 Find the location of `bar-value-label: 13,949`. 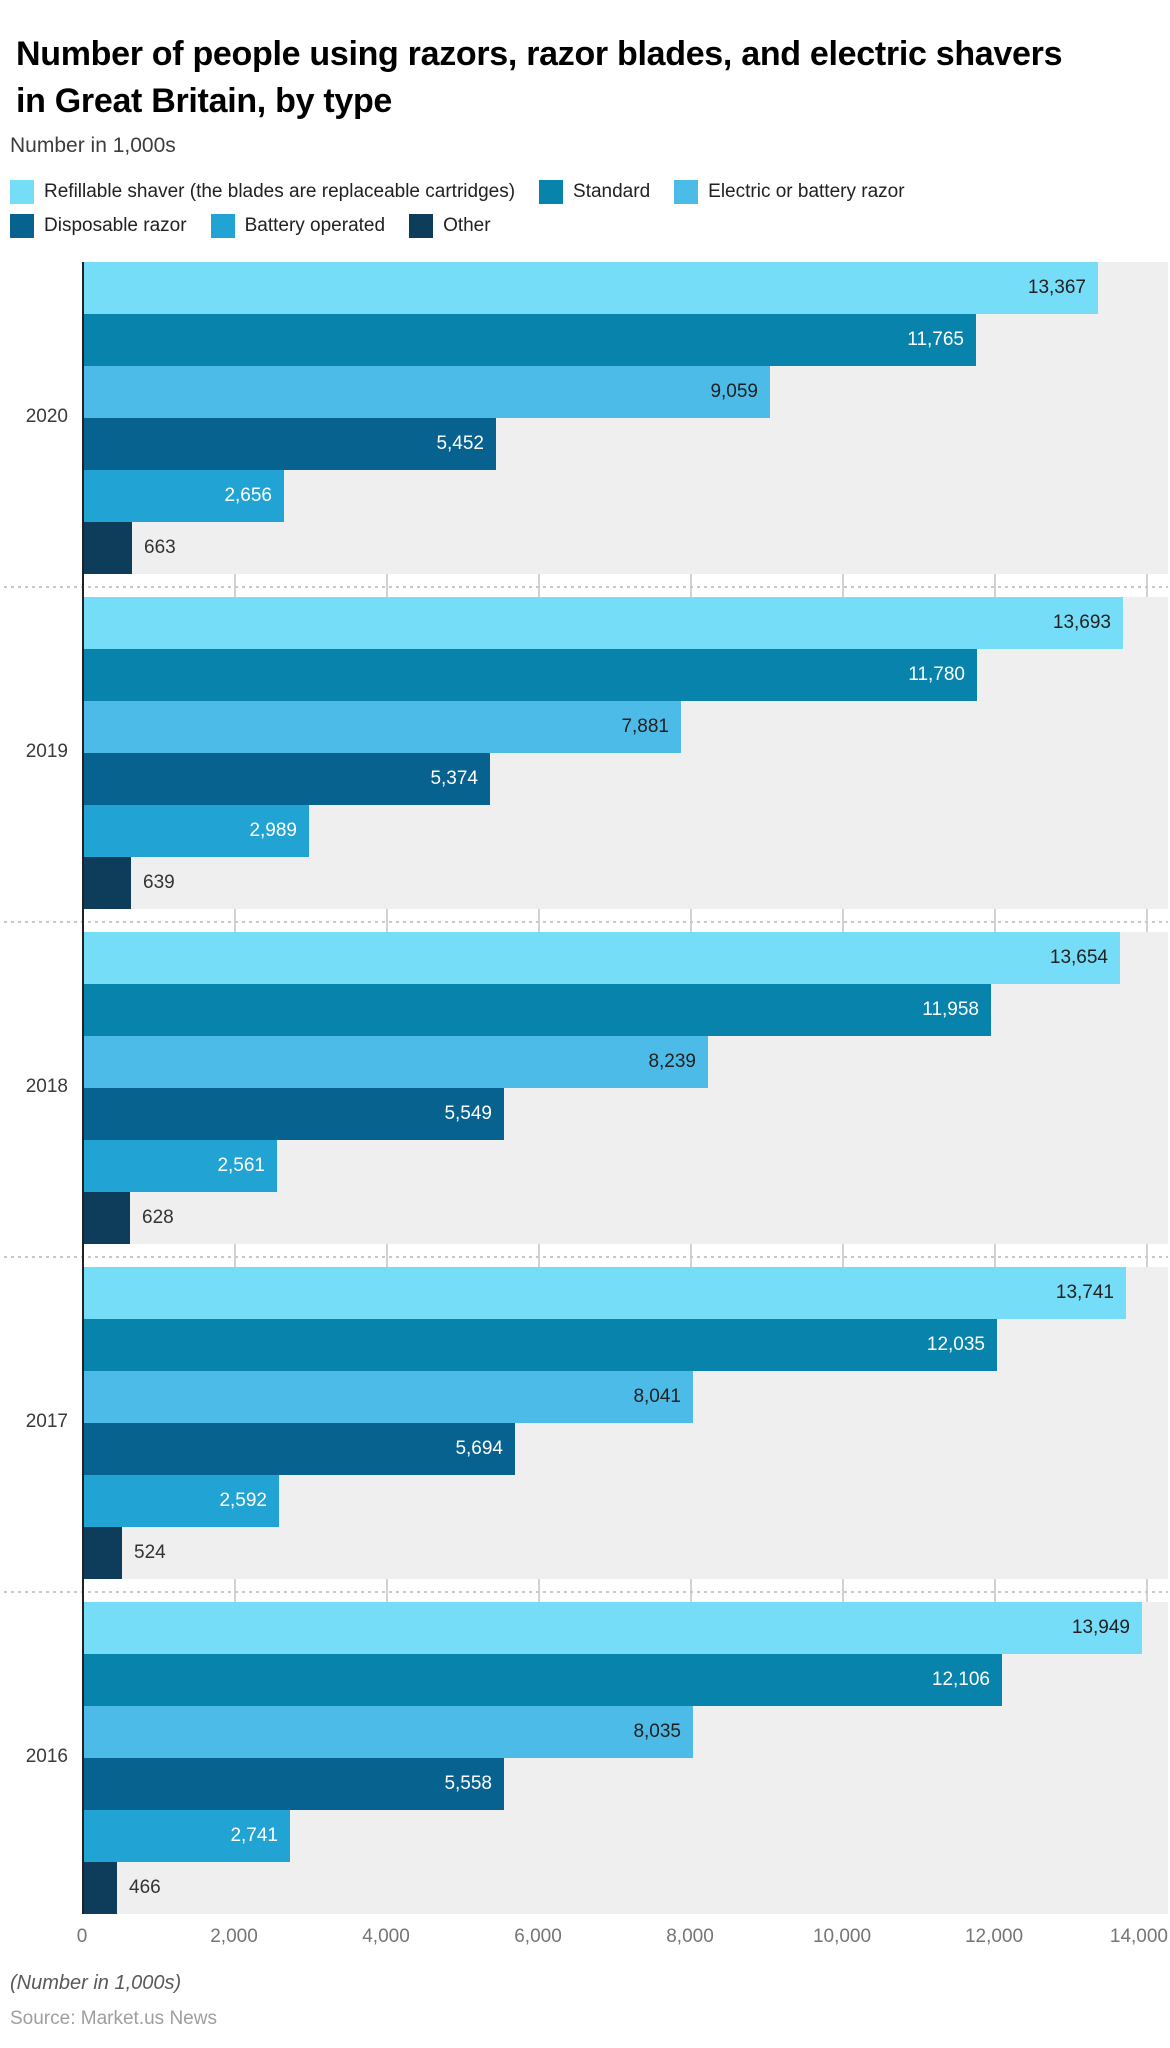

bar-value-label: 13,949 is located at coordinates (1100, 1627).